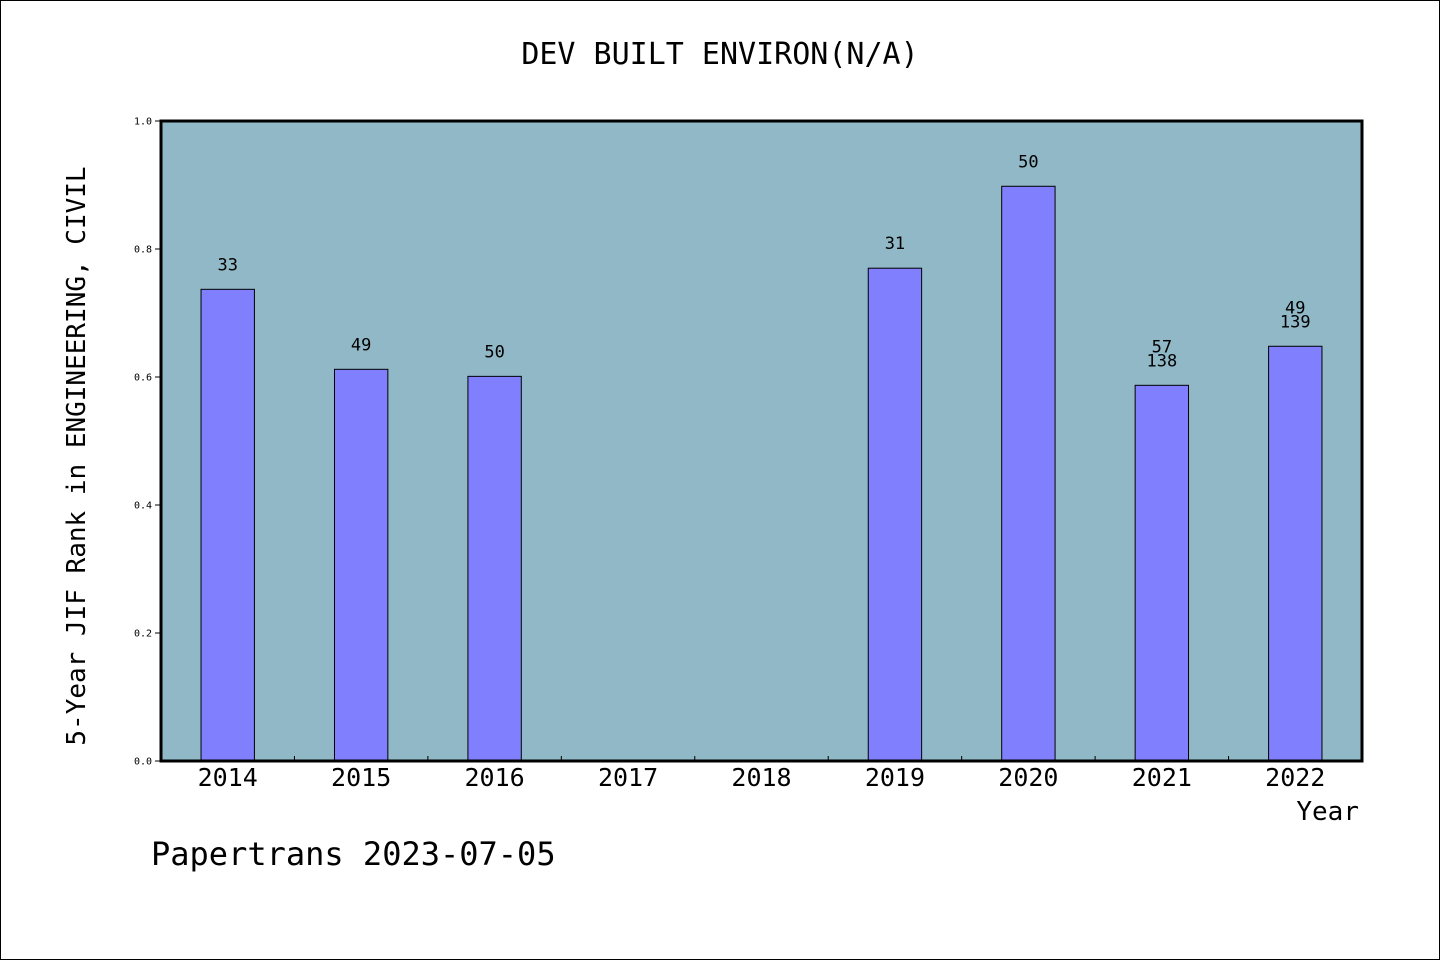 The image size is (1440, 961). I want to click on y-tick-label: 0.8, so click(143, 250).